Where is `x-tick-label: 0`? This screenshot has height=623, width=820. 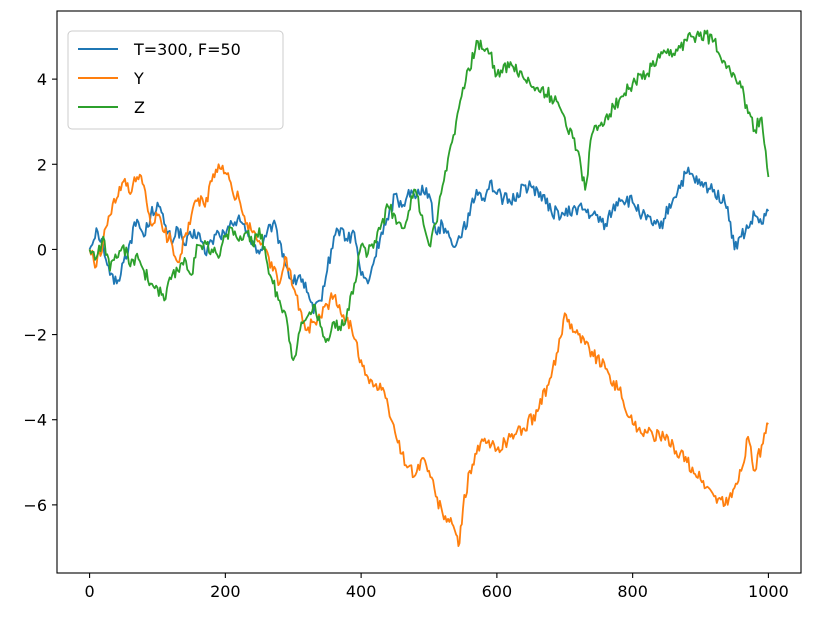 x-tick-label: 0 is located at coordinates (89, 591).